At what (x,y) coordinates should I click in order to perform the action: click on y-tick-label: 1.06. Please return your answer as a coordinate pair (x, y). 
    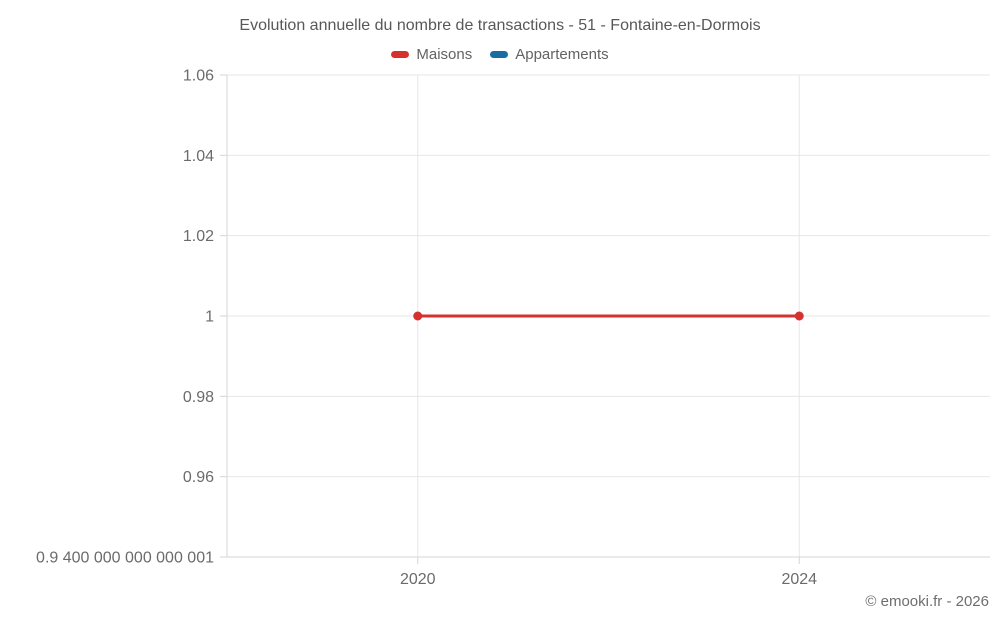
    Looking at the image, I should click on (198, 76).